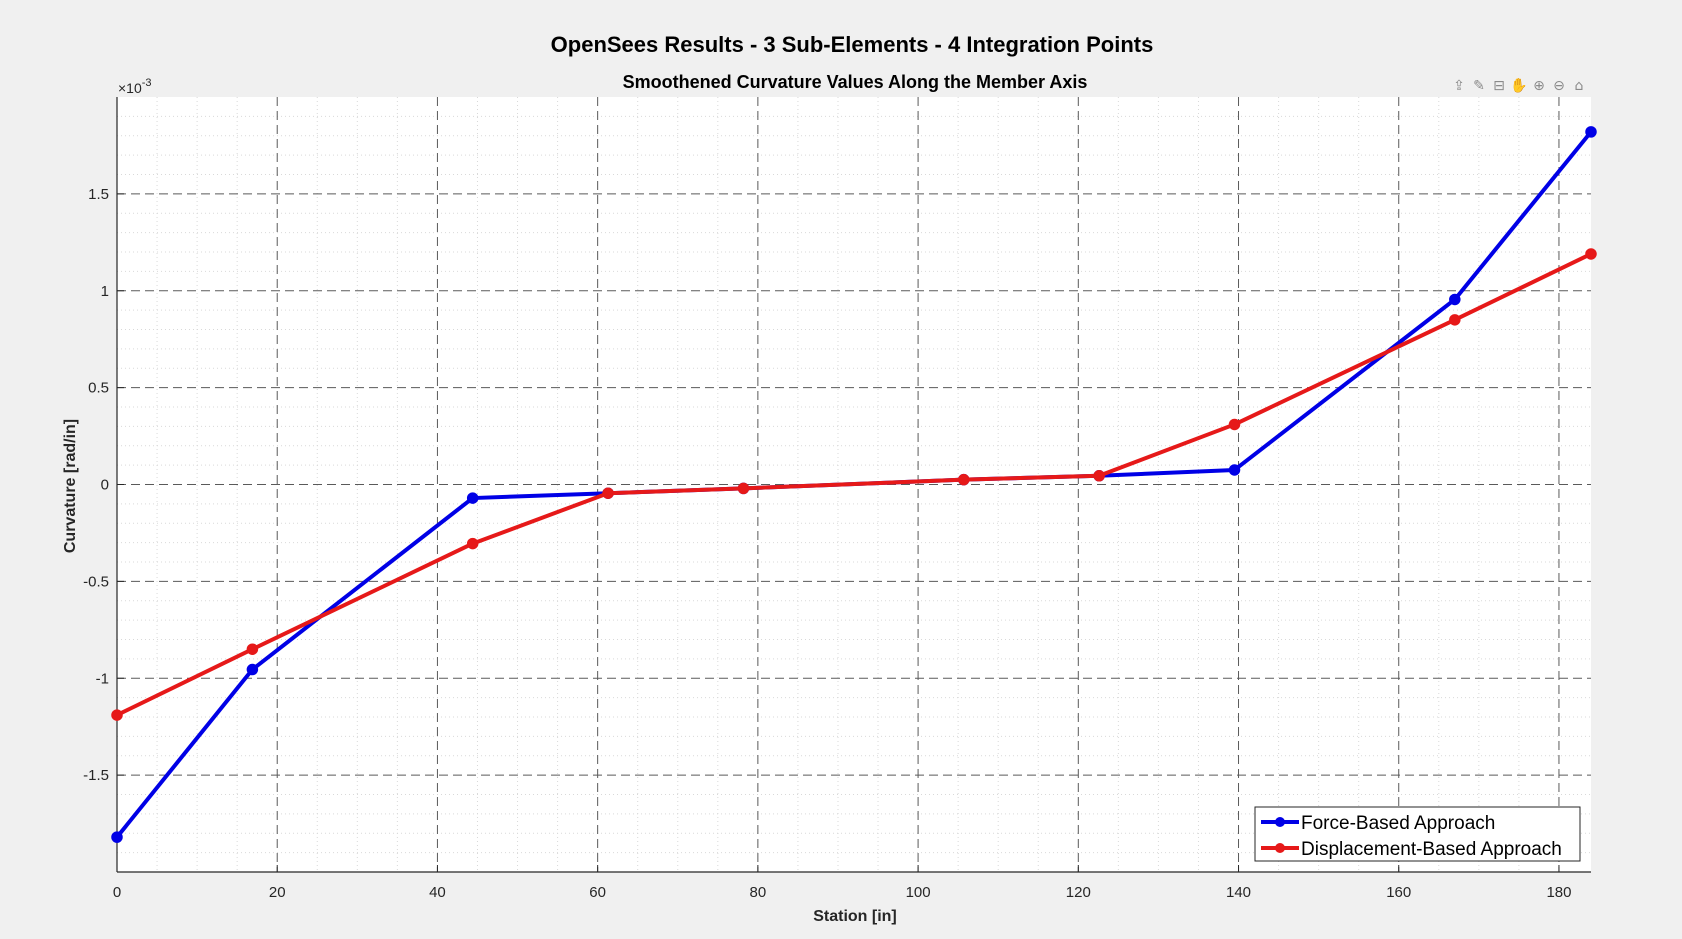  Describe the element at coordinates (96, 775) in the screenshot. I see `y-tick-label: -1.5` at that location.